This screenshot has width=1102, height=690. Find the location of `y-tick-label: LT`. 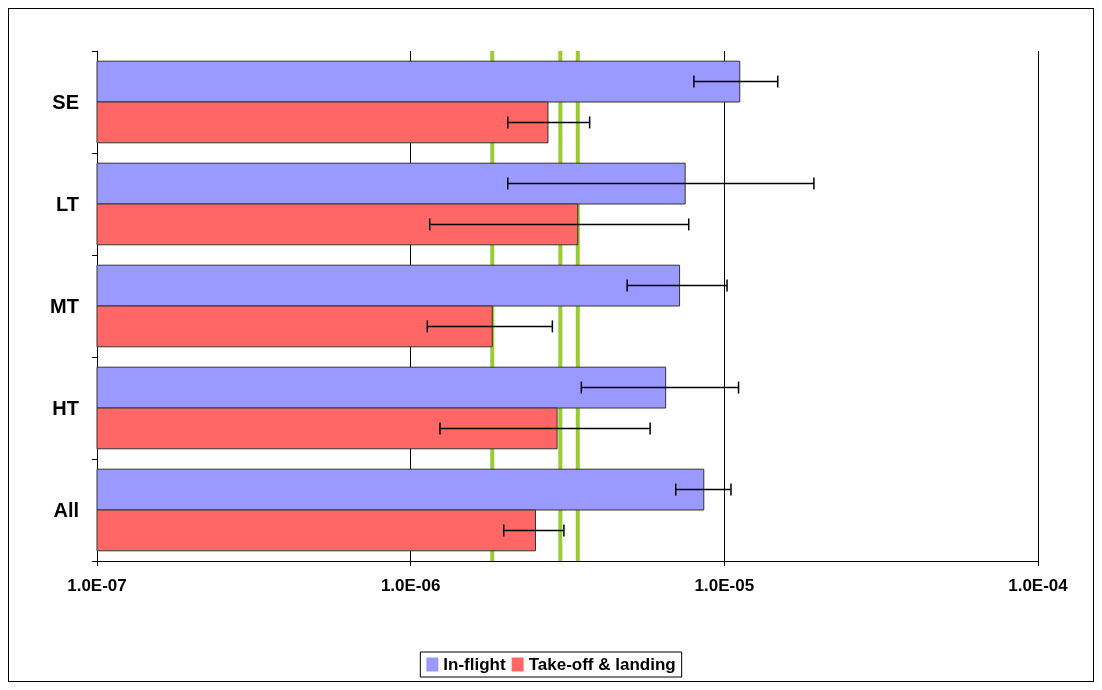

y-tick-label: LT is located at coordinates (67, 204).